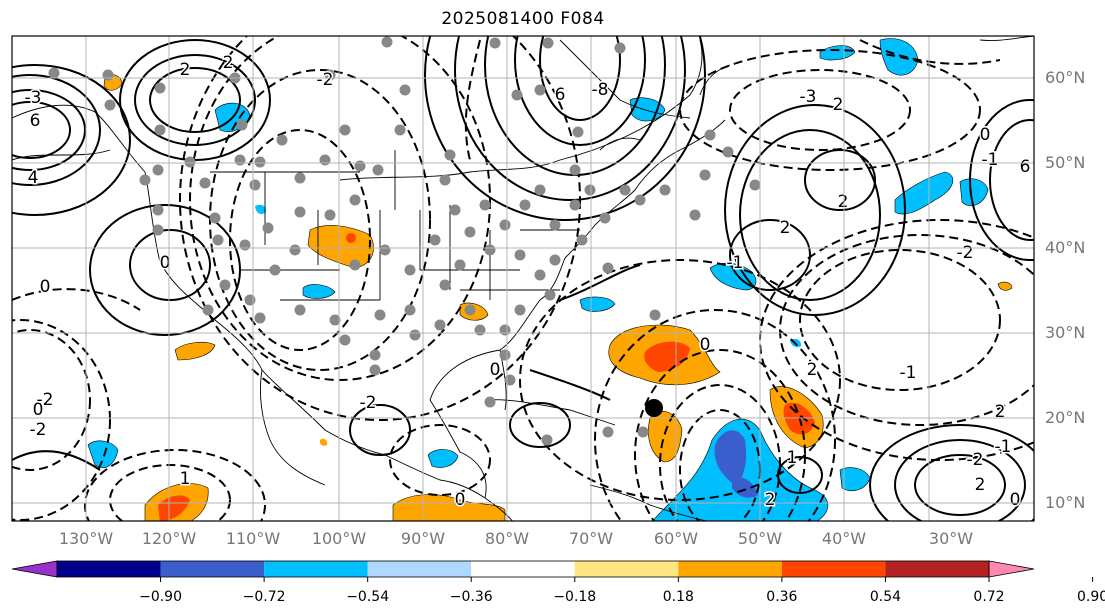 The width and height of the screenshot is (1105, 615). I want to click on colorbar-tick-label: −0.90, so click(160, 597).